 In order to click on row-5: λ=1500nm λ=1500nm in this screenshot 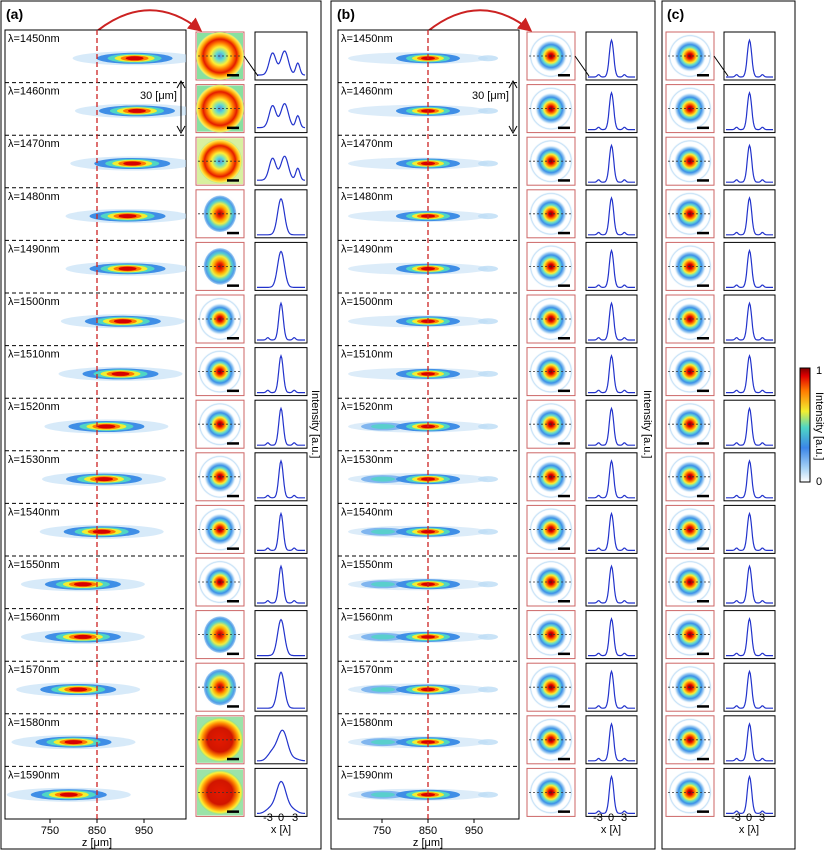, I will do `click(390, 318)`.